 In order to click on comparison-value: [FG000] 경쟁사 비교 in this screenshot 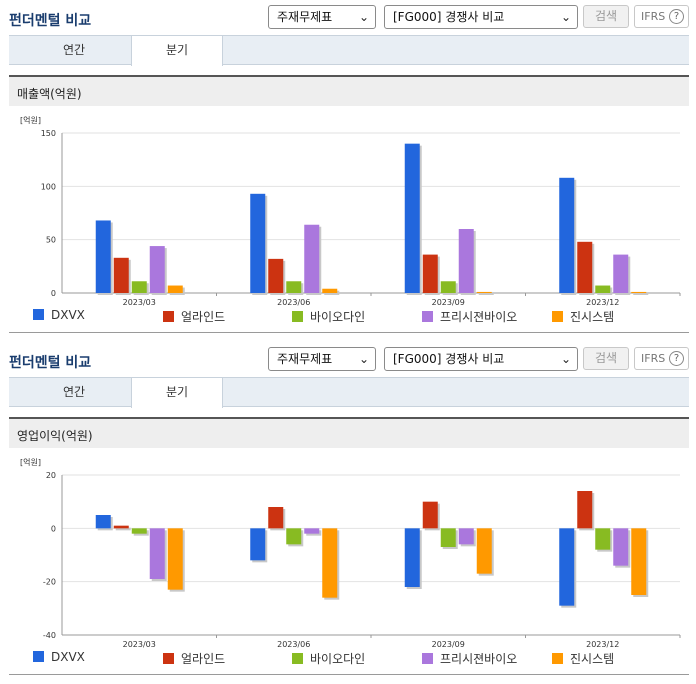, I will do `click(449, 359)`.